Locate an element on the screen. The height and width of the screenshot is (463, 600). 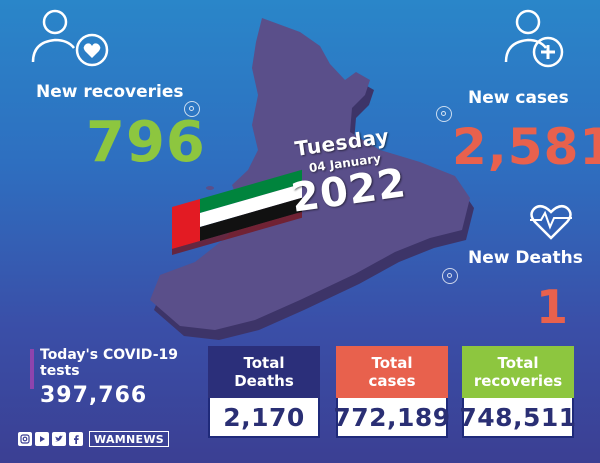
total-recoveries-card: Total recoveries 748,511 is located at coordinates (517, 392).